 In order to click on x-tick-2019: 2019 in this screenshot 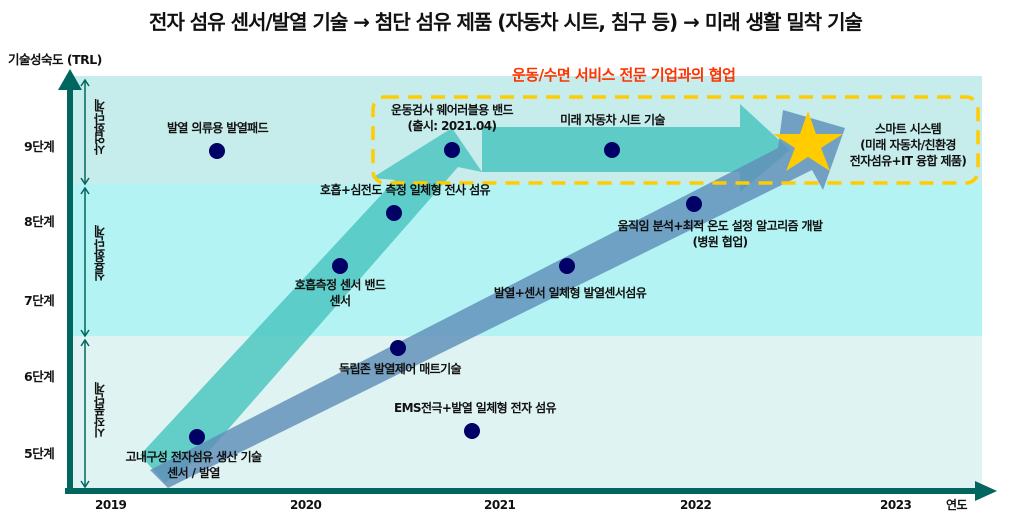, I will do `click(111, 505)`.